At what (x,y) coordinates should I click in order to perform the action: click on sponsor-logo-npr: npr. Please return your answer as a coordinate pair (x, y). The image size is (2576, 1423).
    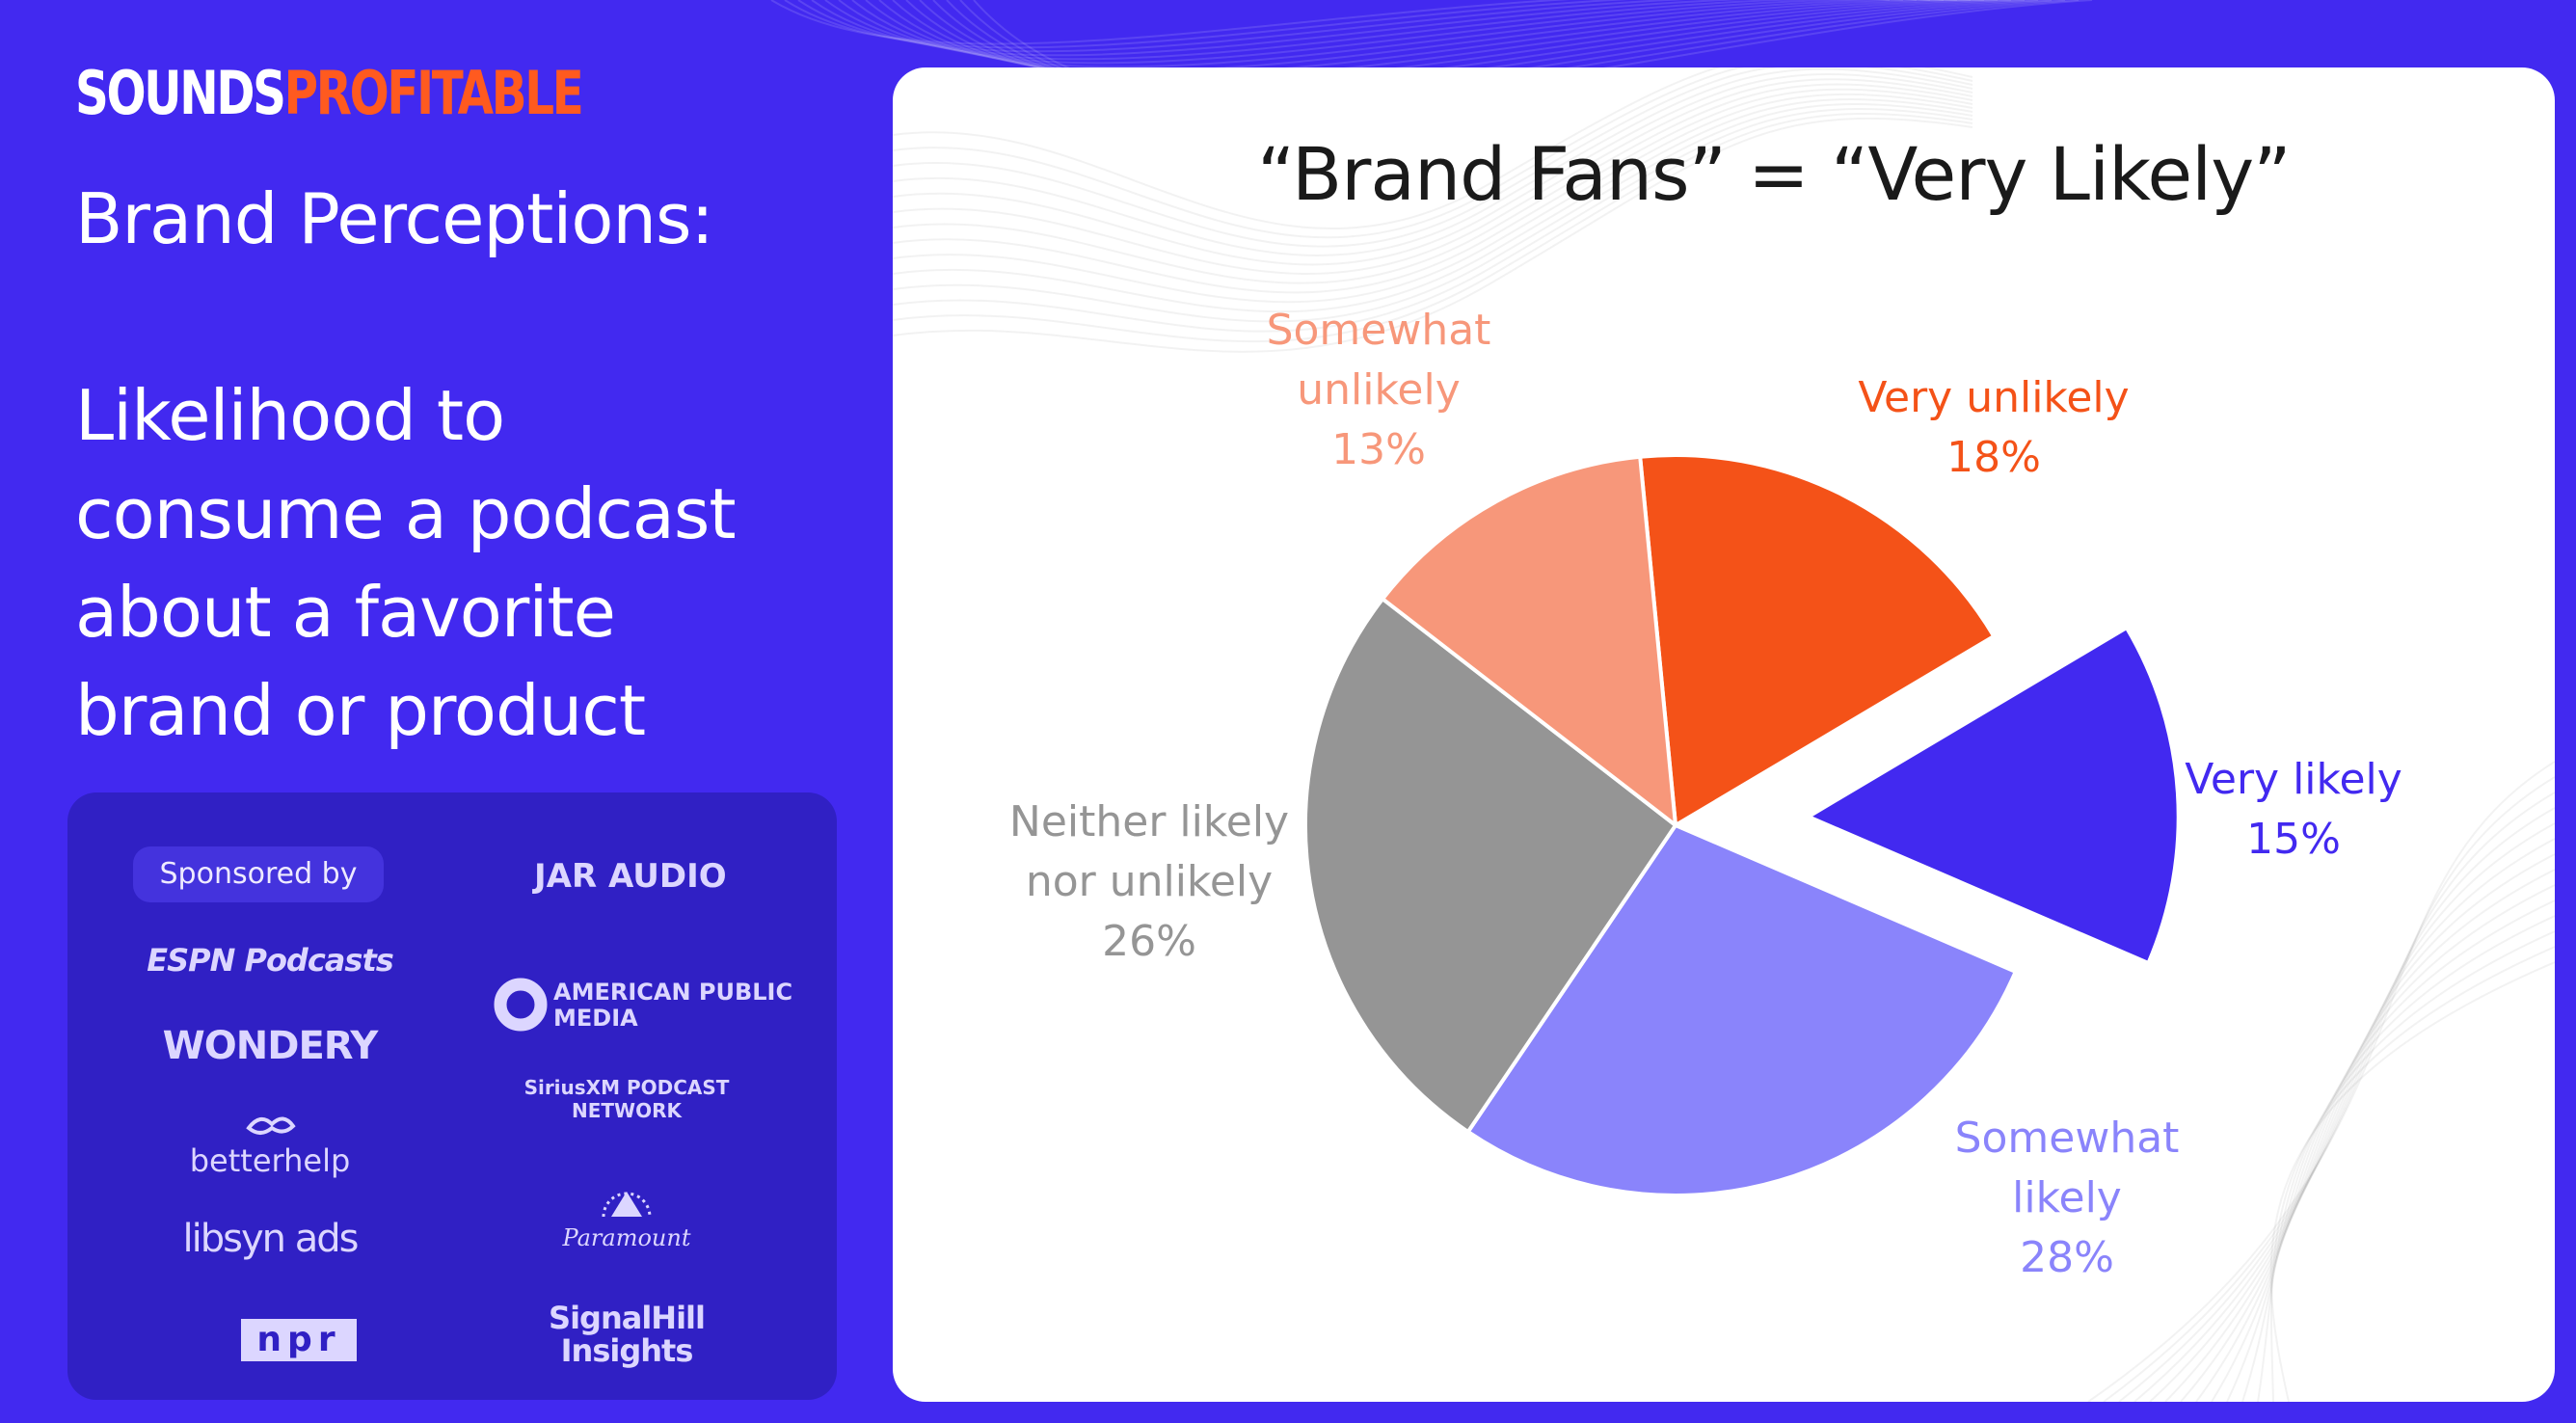
    Looking at the image, I should click on (299, 1340).